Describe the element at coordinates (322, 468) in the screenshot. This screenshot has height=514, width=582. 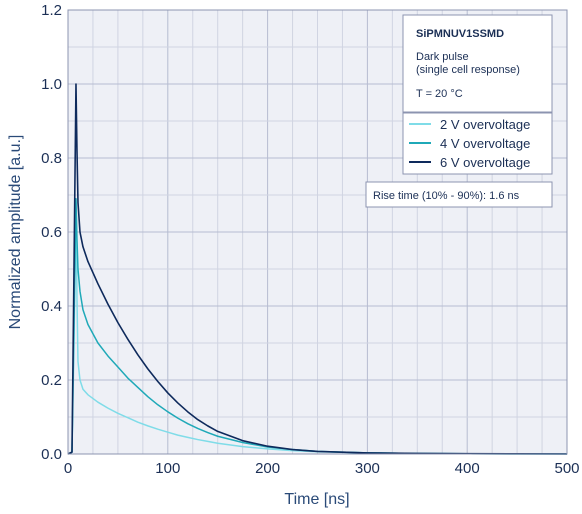
I see `x-tick-labels: 0 100 200 300 400 500` at that location.